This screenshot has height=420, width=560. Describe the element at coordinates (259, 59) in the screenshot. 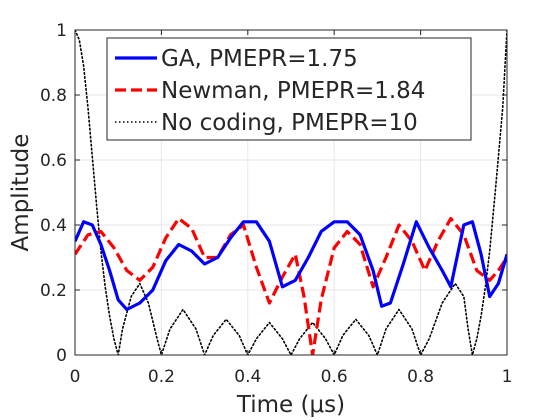

I see `legend-label-1: GA, PMEPR=1.75` at that location.